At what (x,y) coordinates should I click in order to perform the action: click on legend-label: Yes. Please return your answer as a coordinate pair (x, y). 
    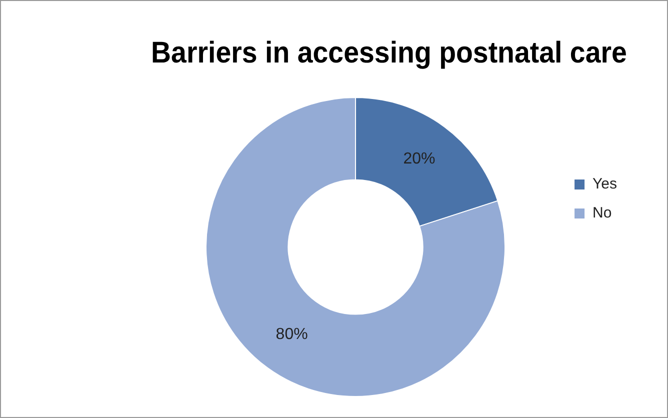
    Looking at the image, I should click on (605, 184).